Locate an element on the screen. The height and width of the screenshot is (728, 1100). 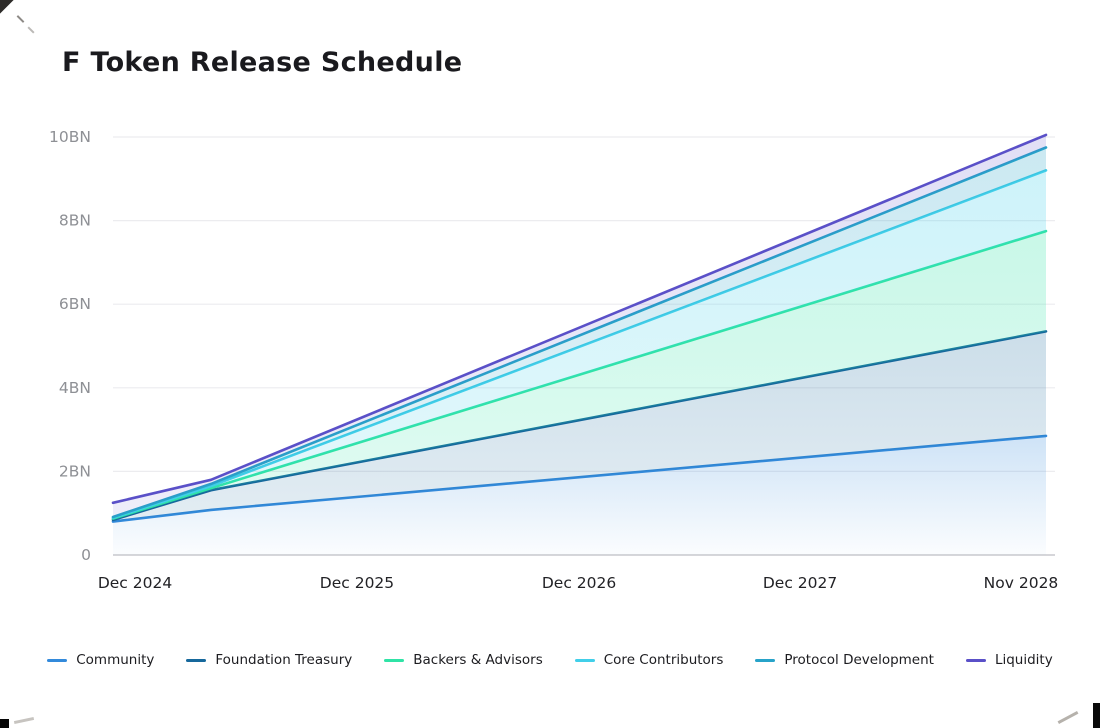
legend-item-backers-advisors: Backers & Advisors is located at coordinates (463, 660).